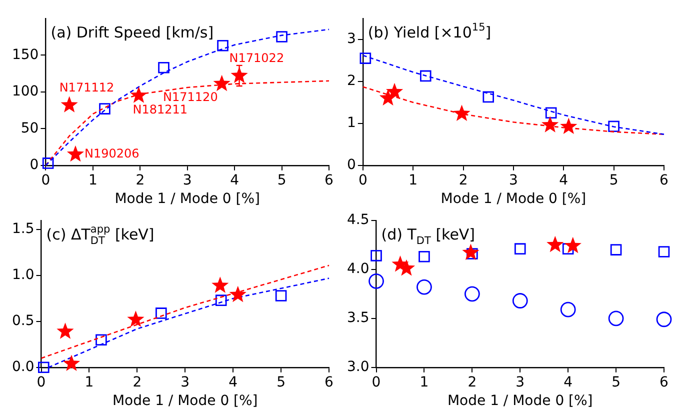  What do you see at coordinates (25, 92) in the screenshot?
I see `y-tick-label: 100` at bounding box center [25, 92].